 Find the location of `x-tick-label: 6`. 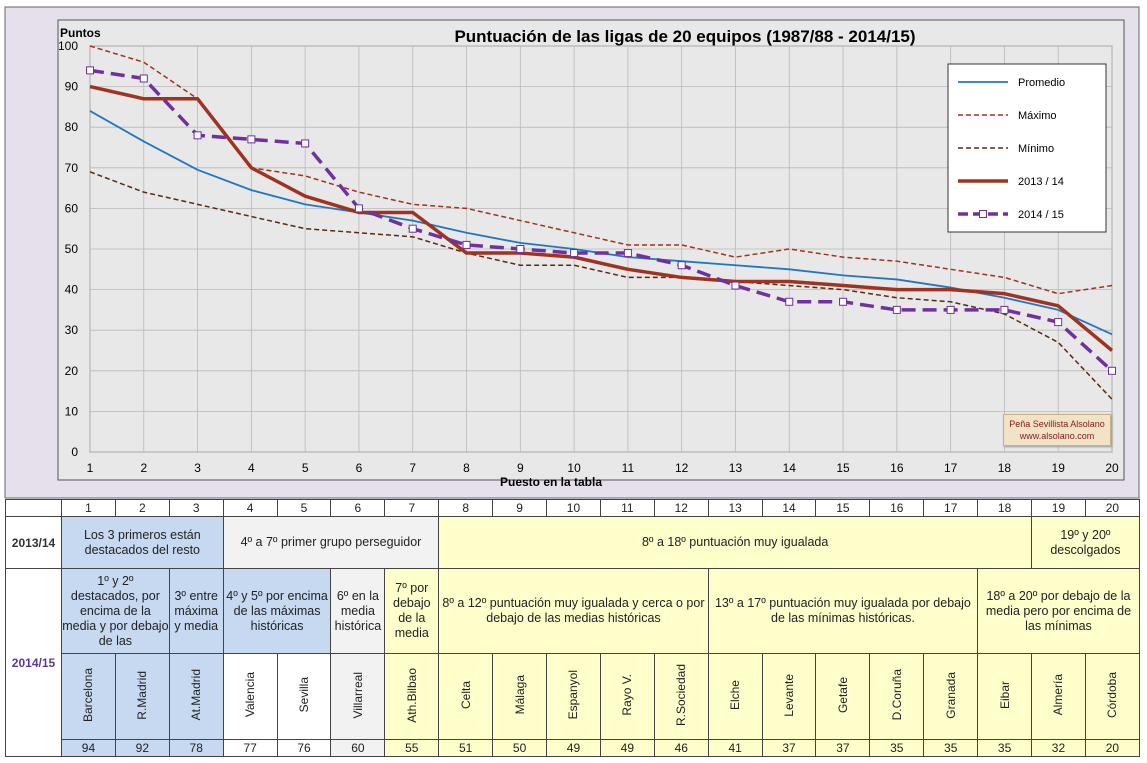

x-tick-label: 6 is located at coordinates (359, 468).